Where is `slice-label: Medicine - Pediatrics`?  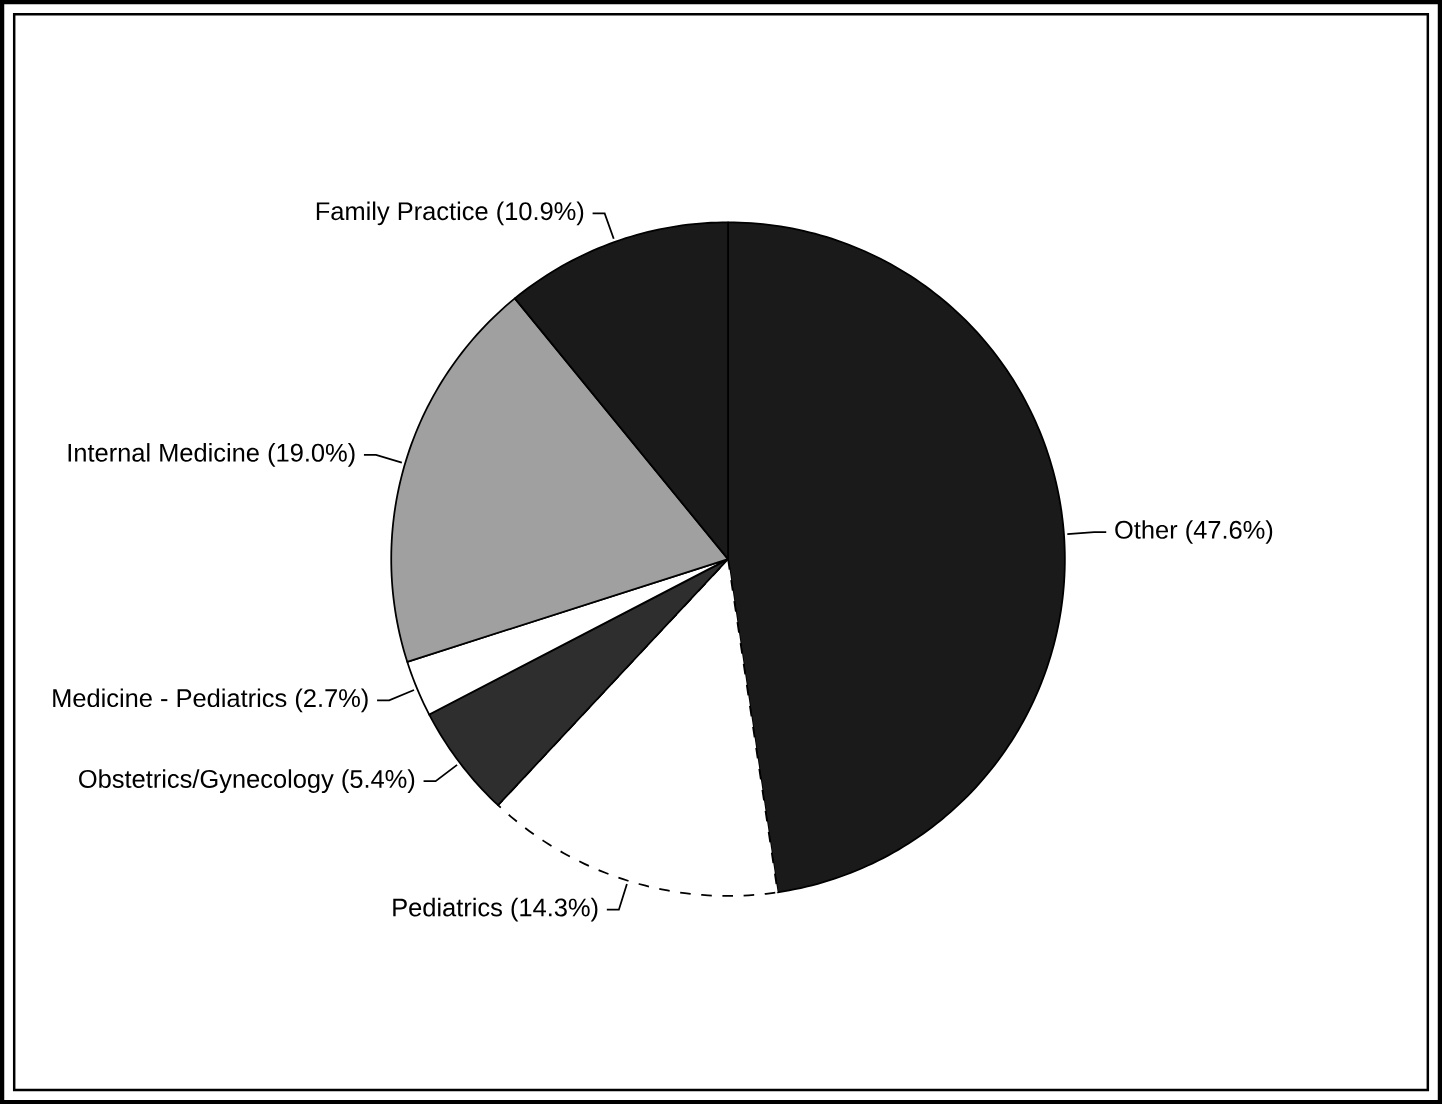 slice-label: Medicine - Pediatrics is located at coordinates (170, 698).